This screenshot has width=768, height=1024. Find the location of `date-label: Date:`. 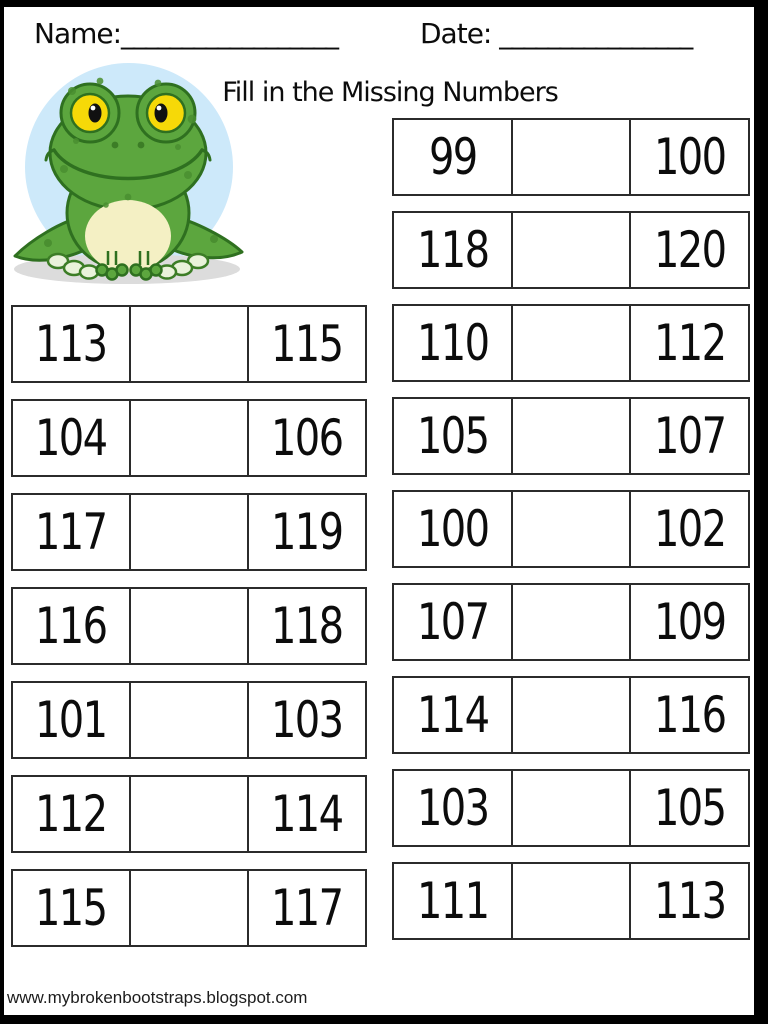

date-label: Date: is located at coordinates (460, 33).